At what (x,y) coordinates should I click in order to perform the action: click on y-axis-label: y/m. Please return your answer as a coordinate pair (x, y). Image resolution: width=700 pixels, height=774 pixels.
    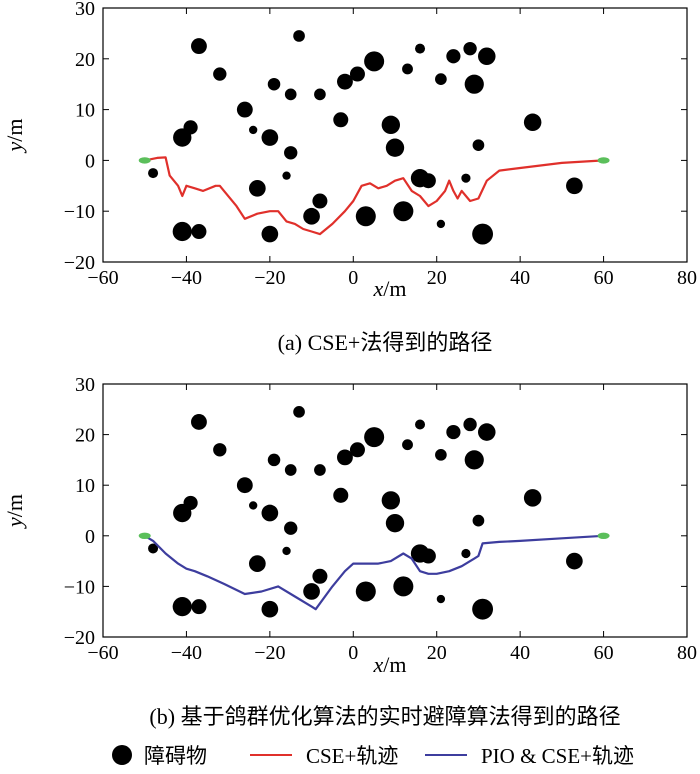
    Looking at the image, I should click on (14, 136).